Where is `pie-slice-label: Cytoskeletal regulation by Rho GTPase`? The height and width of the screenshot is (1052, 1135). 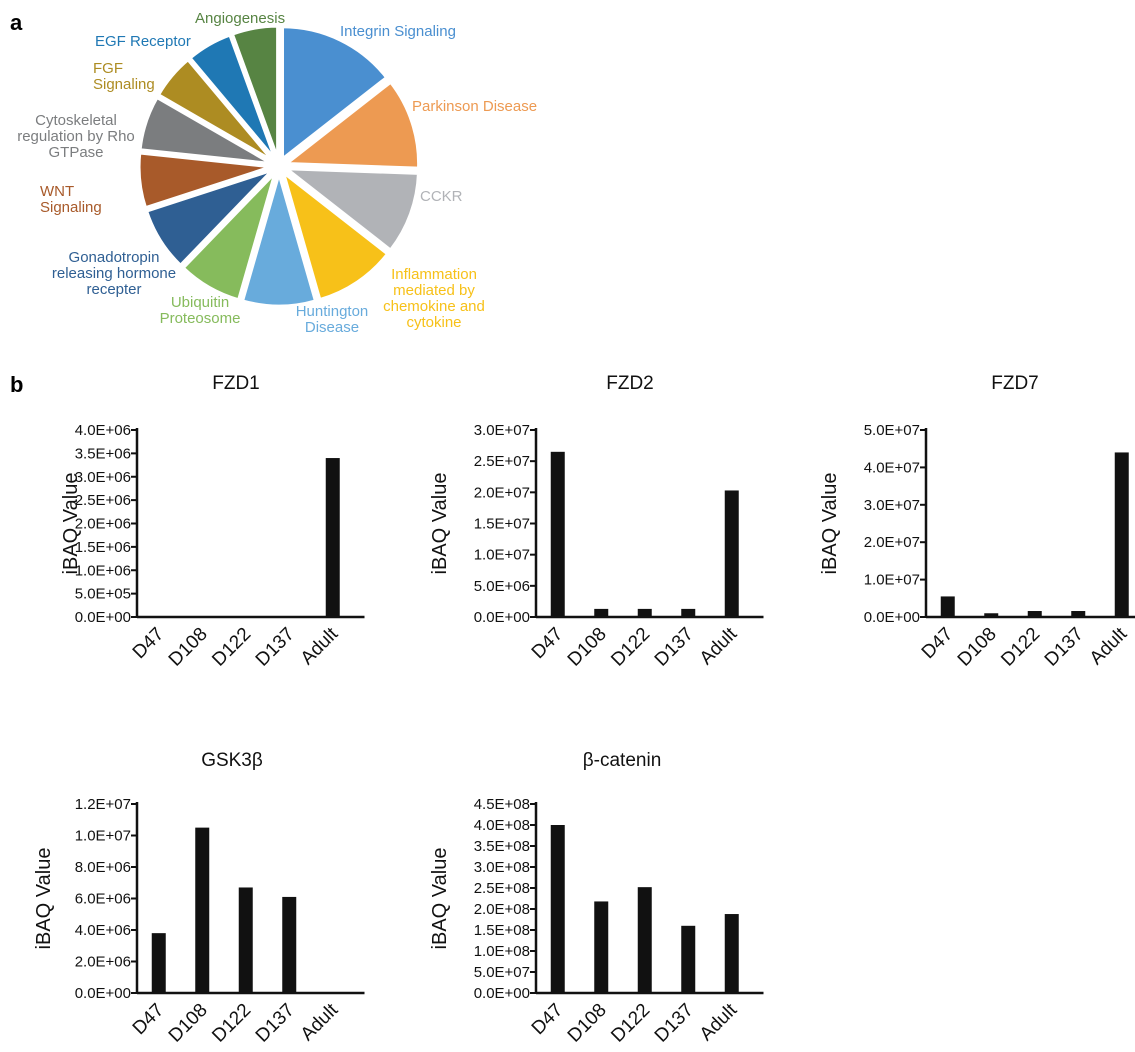
pie-slice-label: Cytoskeletal regulation by Rho GTPase is located at coordinates (76, 136).